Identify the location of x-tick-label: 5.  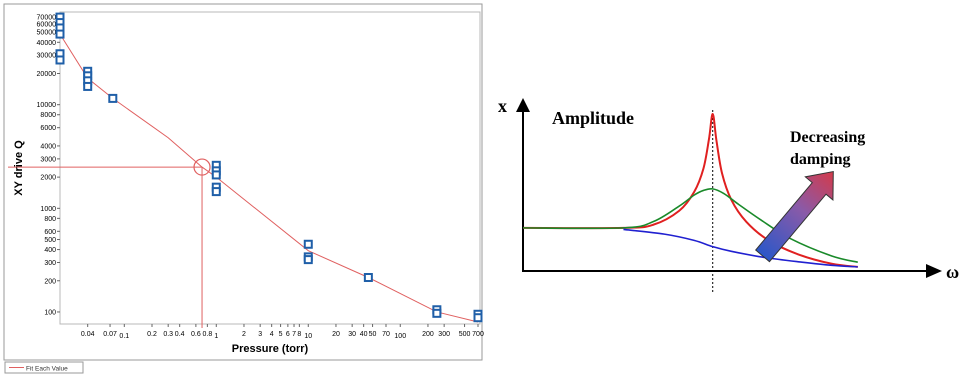
(281, 334).